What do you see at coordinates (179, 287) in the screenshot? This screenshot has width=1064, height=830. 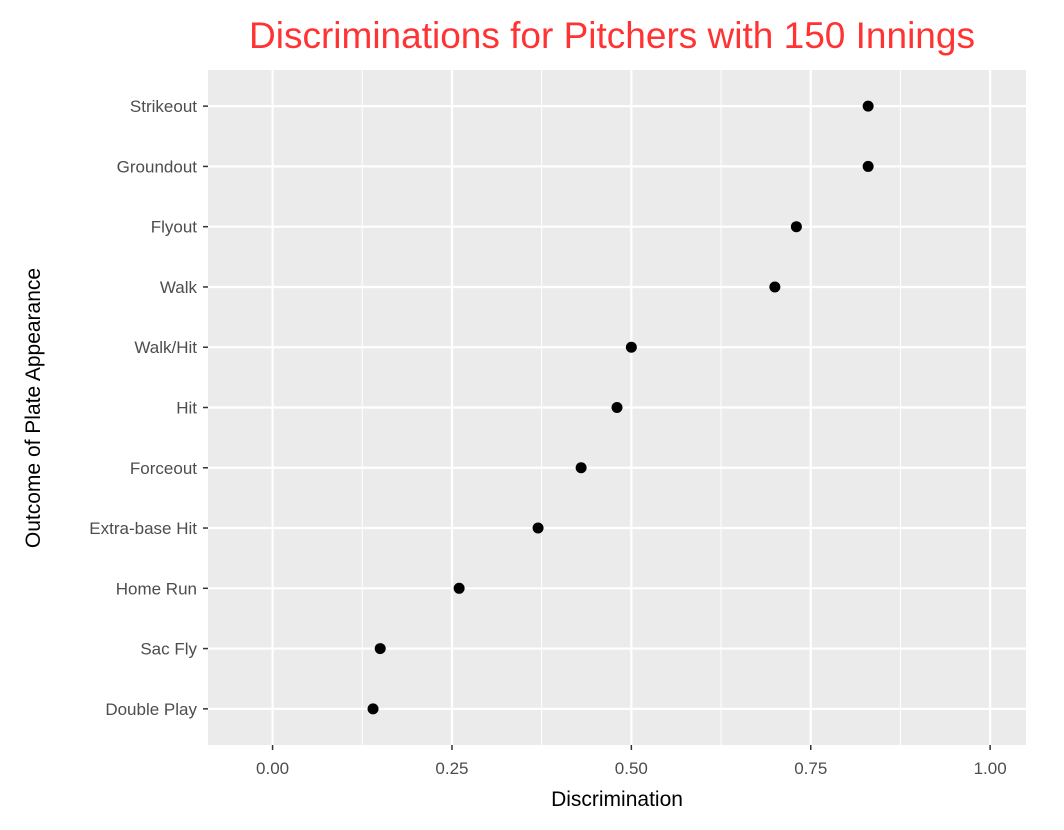 I see `y-tick-label: Walk` at bounding box center [179, 287].